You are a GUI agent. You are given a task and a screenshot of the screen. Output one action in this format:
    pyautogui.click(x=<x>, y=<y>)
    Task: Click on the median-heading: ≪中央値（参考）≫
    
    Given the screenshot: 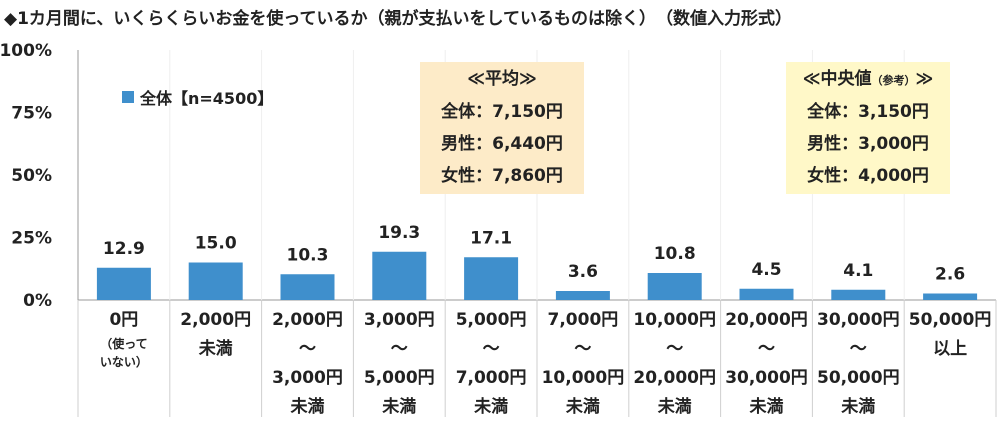 What is the action you would take?
    pyautogui.click(x=868, y=79)
    